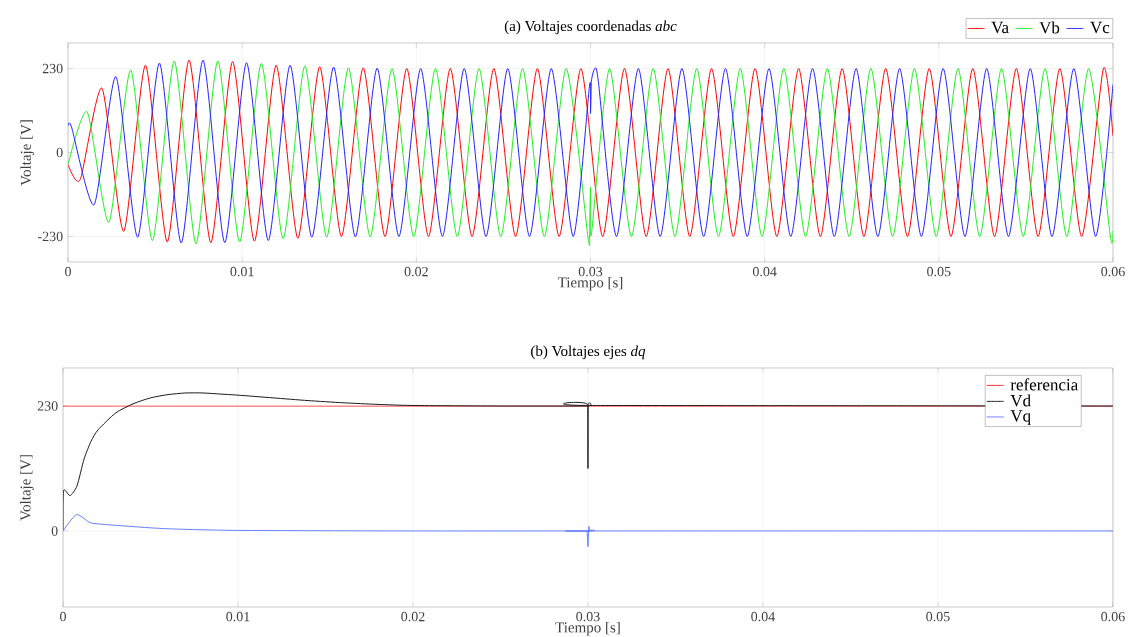 This screenshot has height=637, width=1136. What do you see at coordinates (1044, 384) in the screenshot?
I see `legend-label: referencia` at bounding box center [1044, 384].